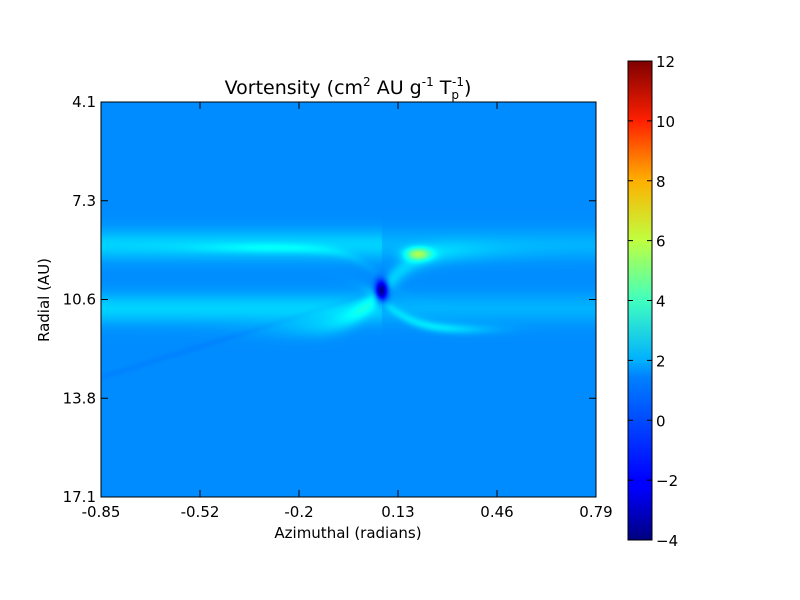  Describe the element at coordinates (298, 512) in the screenshot. I see `x-tick-label: -0.2` at that location.